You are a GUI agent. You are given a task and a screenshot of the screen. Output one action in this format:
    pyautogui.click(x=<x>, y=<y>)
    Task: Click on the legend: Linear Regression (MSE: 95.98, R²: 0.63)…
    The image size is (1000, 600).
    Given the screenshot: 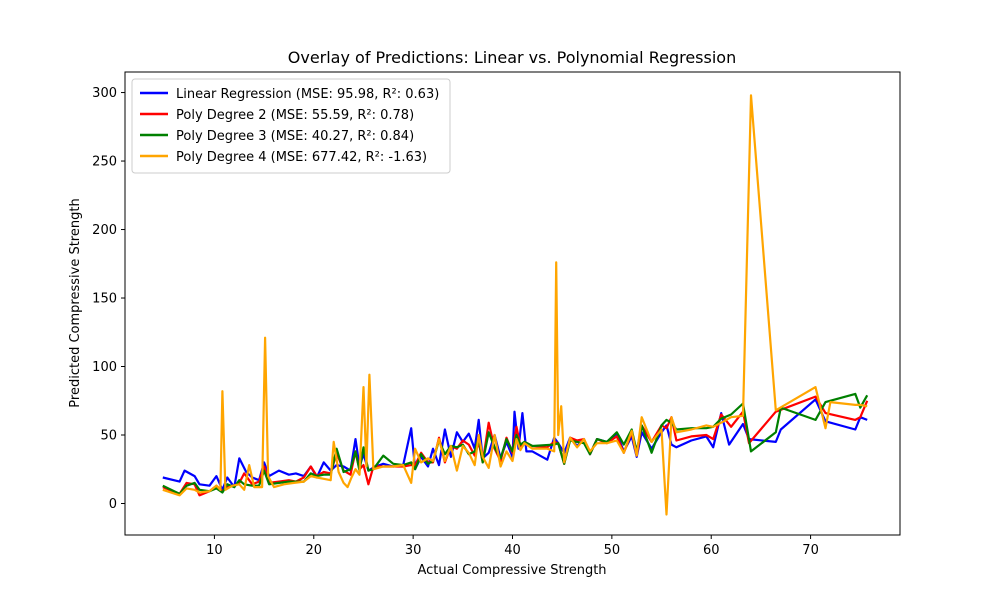 What is the action you would take?
    pyautogui.click(x=291, y=126)
    